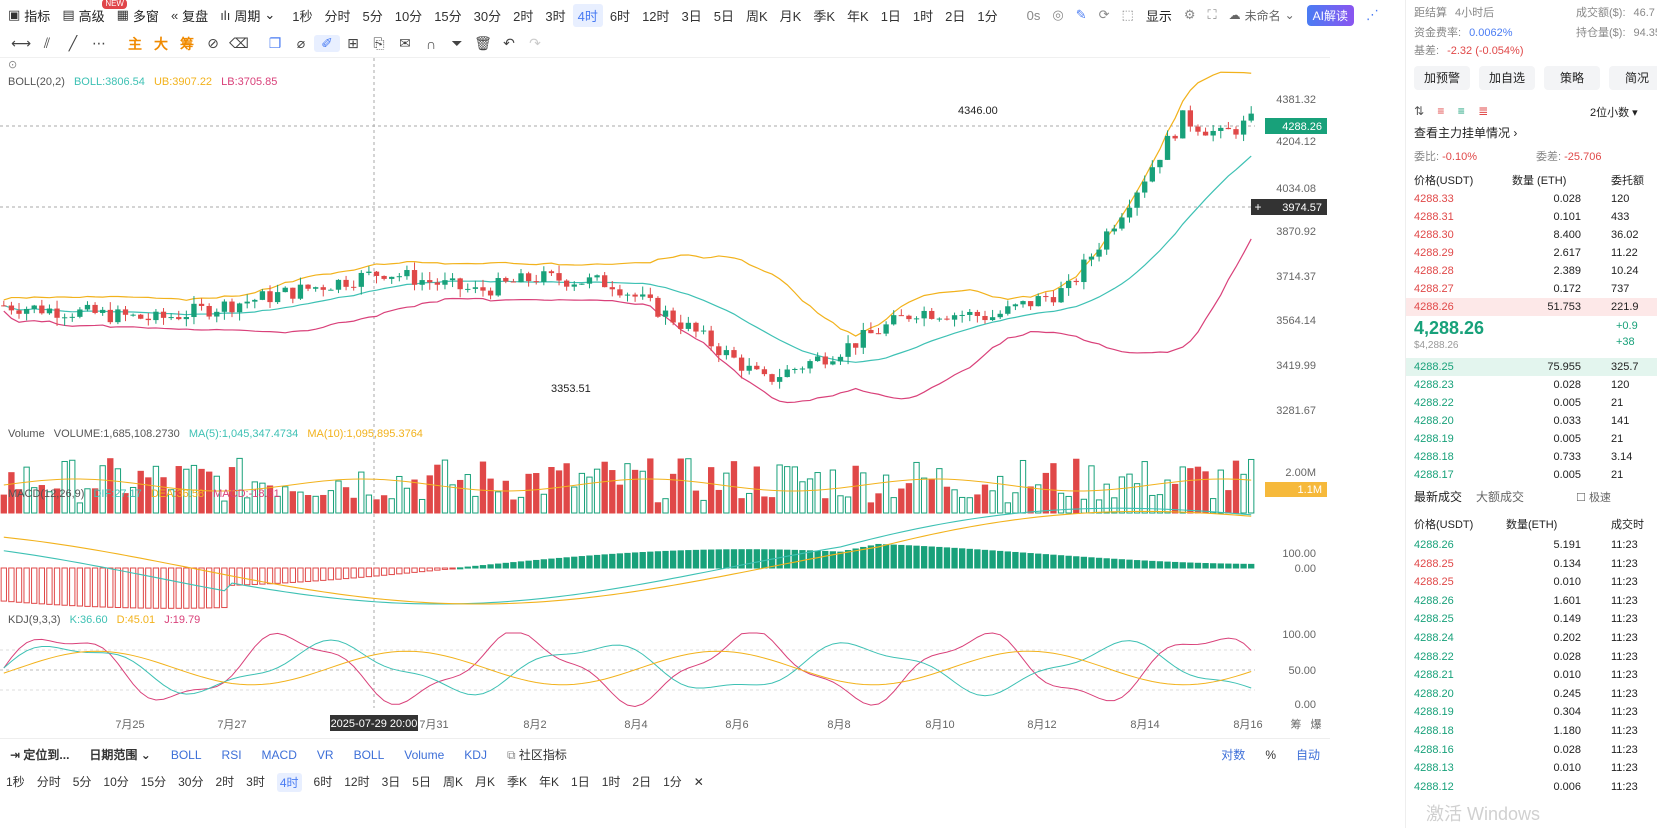  Describe the element at coordinates (325, 754) in the screenshot. I see `indicator-vr: VR` at that location.